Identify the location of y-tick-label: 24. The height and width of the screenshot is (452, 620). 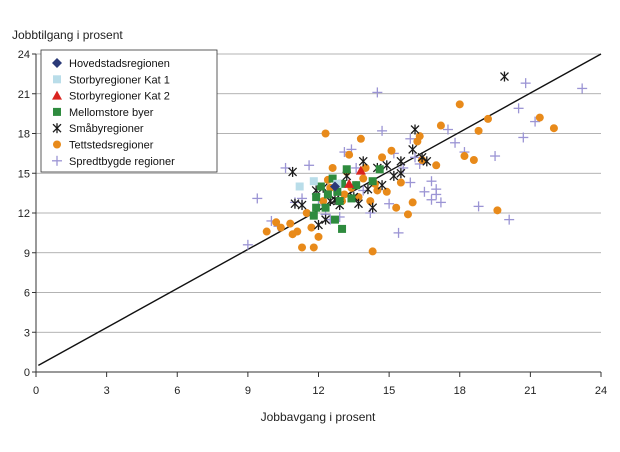
(24, 55).